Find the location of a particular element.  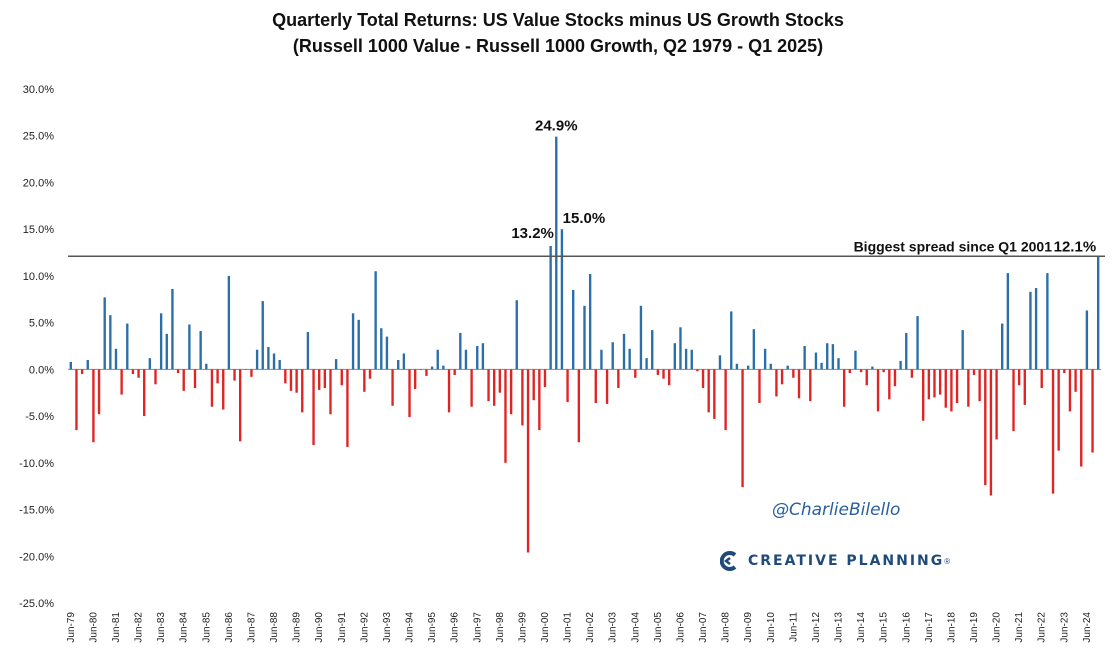

y-tick-label: -10.0% is located at coordinates (36, 464).